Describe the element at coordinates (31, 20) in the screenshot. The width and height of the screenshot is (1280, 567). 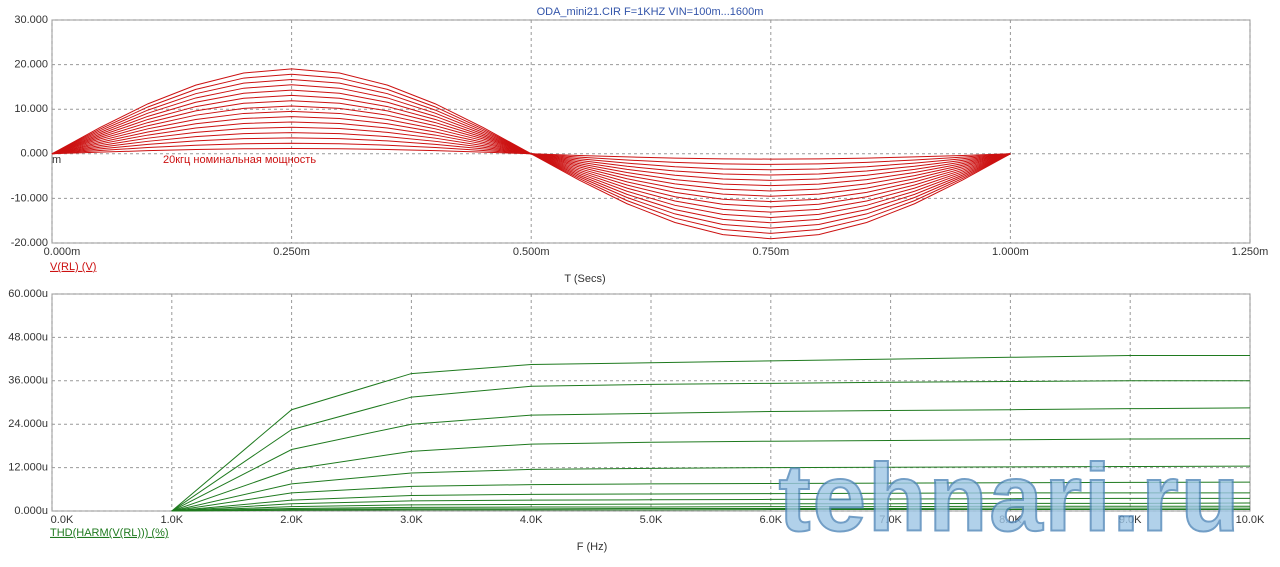
I see `y-tick-label: 30.000` at that location.